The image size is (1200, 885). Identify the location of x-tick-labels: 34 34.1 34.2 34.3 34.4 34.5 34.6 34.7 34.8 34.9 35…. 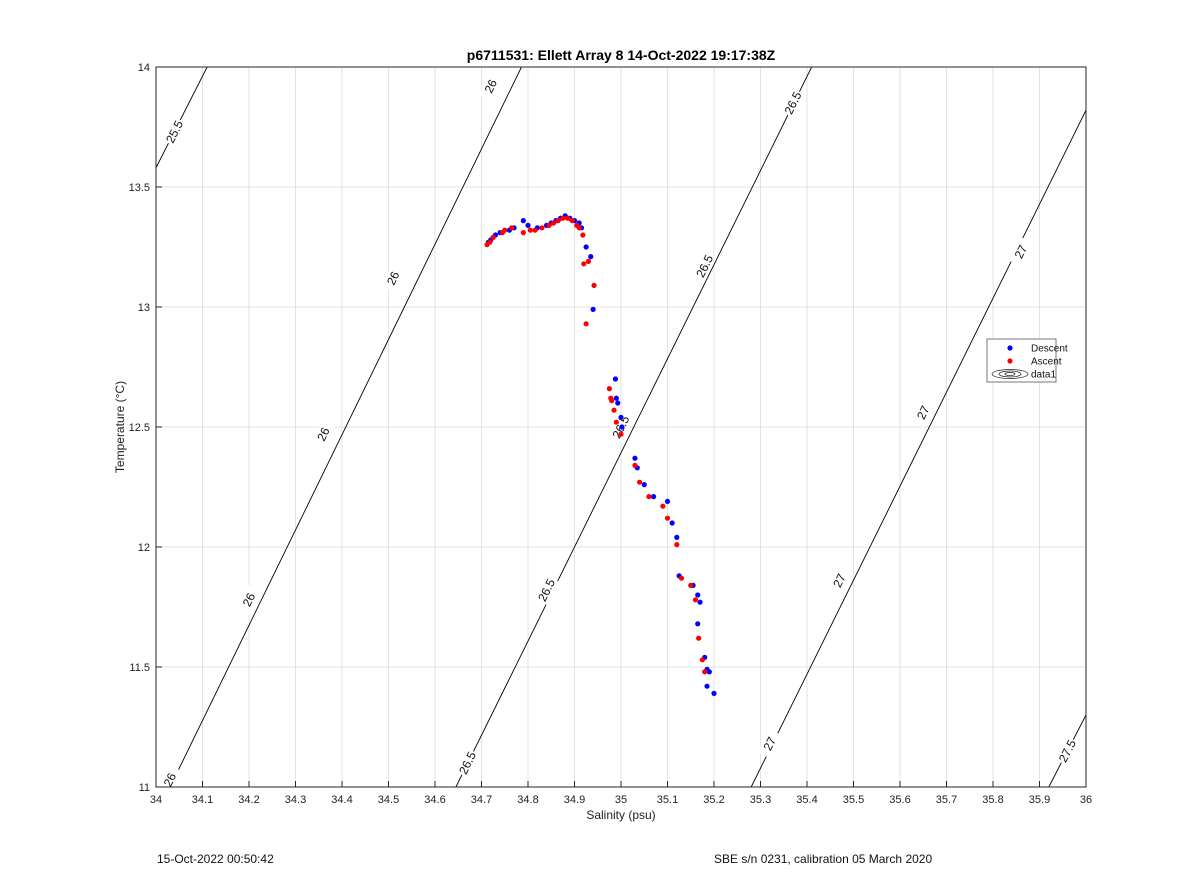
(621, 800).